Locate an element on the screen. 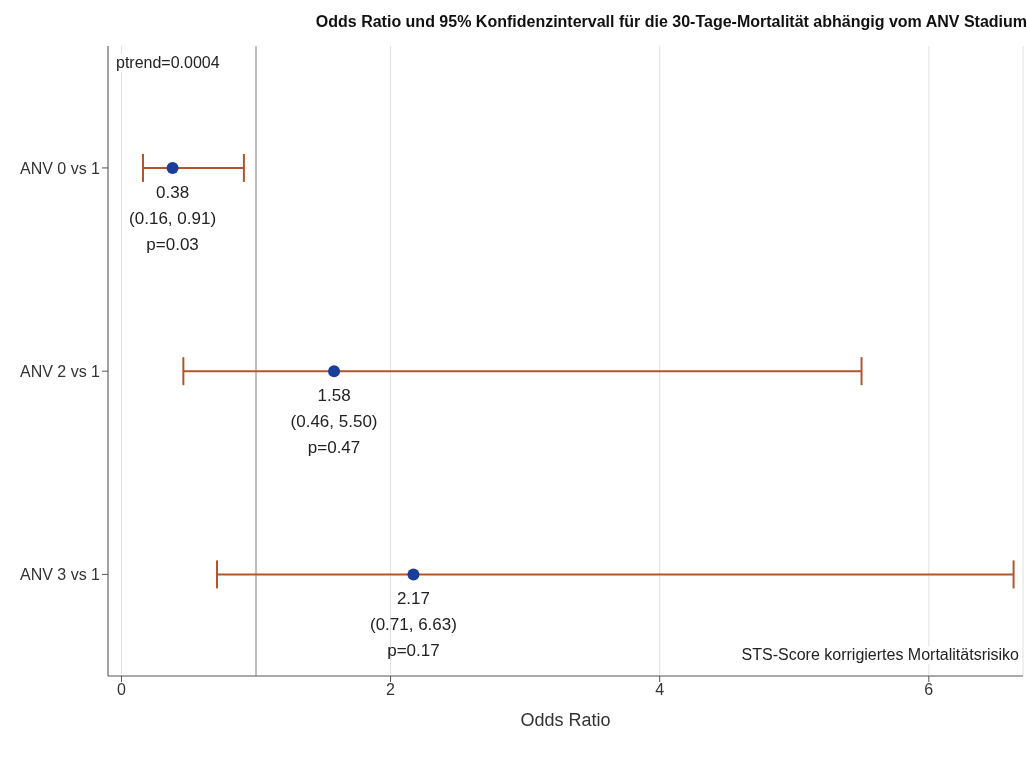  y-tick-label: ANV 2 vs 1 is located at coordinates (60, 371).